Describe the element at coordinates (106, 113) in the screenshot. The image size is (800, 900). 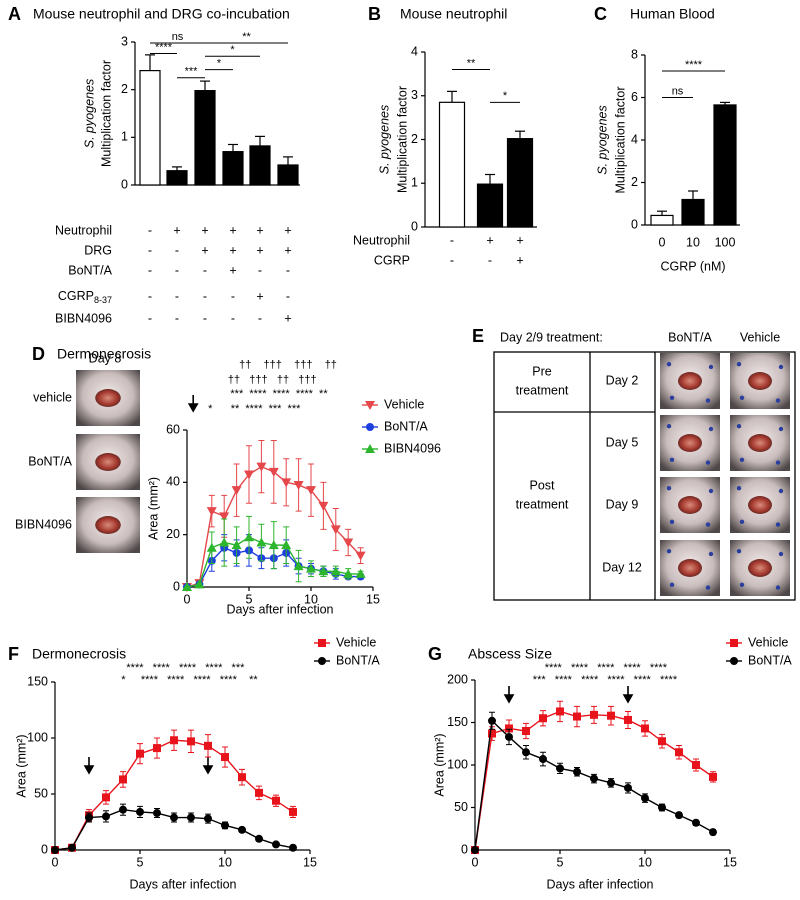
I see `y-axis-label: Multiplication factor` at that location.